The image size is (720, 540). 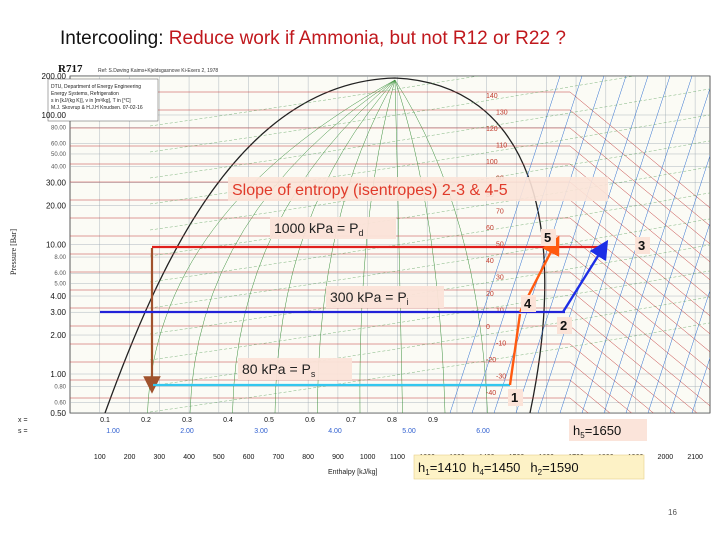 What do you see at coordinates (59, 145) in the screenshot?
I see `y-tick-label: 60.00` at bounding box center [59, 145].